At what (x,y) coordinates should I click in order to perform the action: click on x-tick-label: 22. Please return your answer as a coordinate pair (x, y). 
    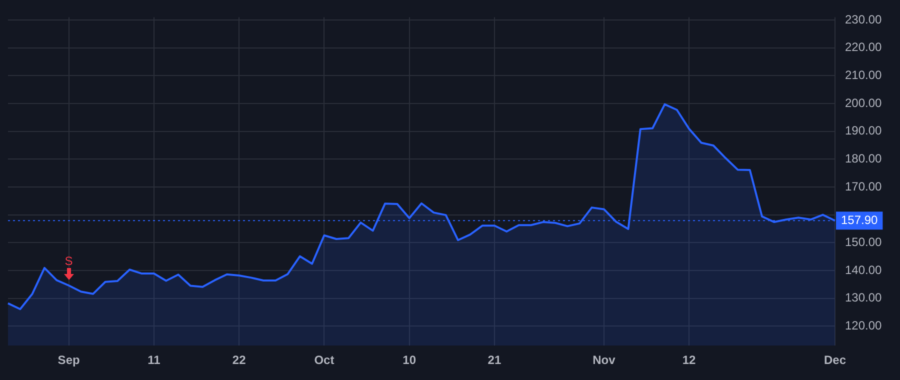
    Looking at the image, I should click on (239, 360).